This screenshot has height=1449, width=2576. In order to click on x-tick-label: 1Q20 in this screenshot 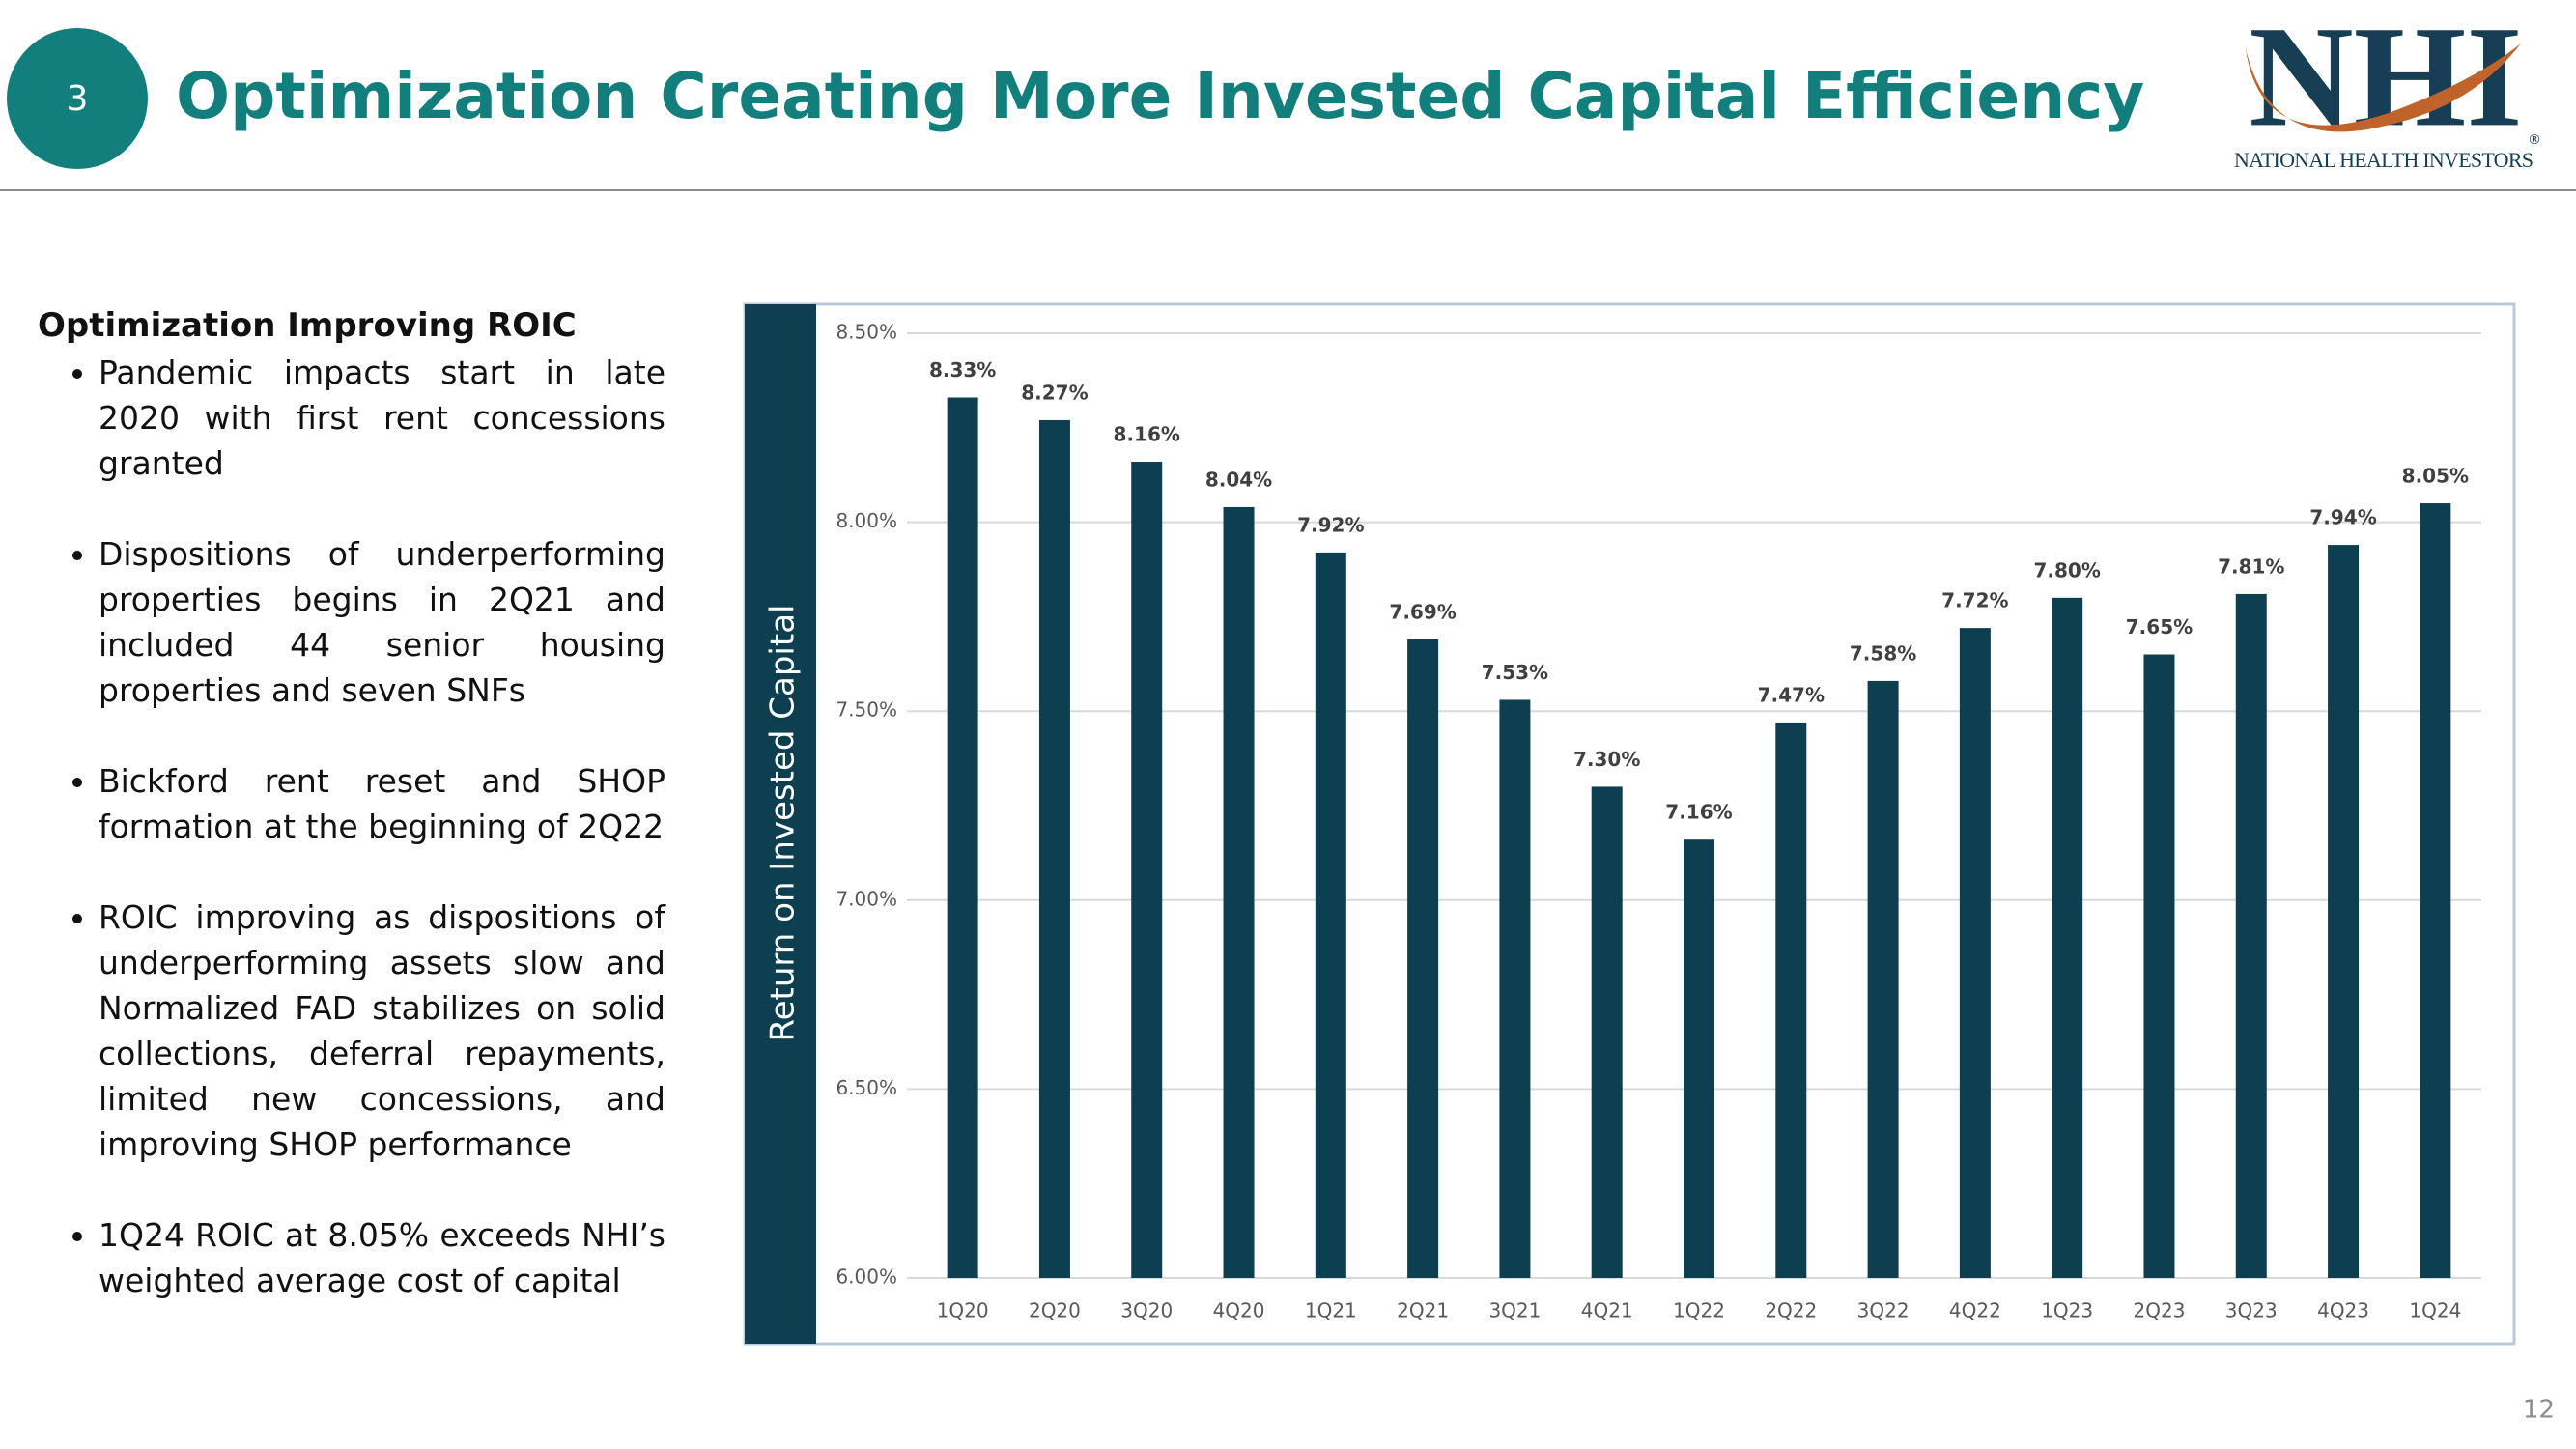, I will do `click(963, 1310)`.